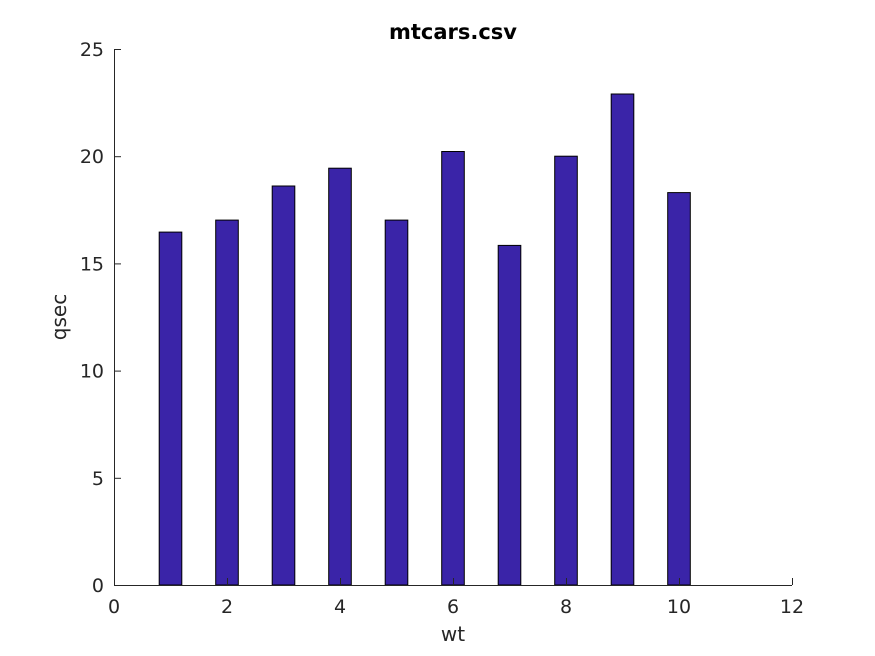 The image size is (875, 656). What do you see at coordinates (340, 607) in the screenshot?
I see `x-tick-label: 4` at bounding box center [340, 607].